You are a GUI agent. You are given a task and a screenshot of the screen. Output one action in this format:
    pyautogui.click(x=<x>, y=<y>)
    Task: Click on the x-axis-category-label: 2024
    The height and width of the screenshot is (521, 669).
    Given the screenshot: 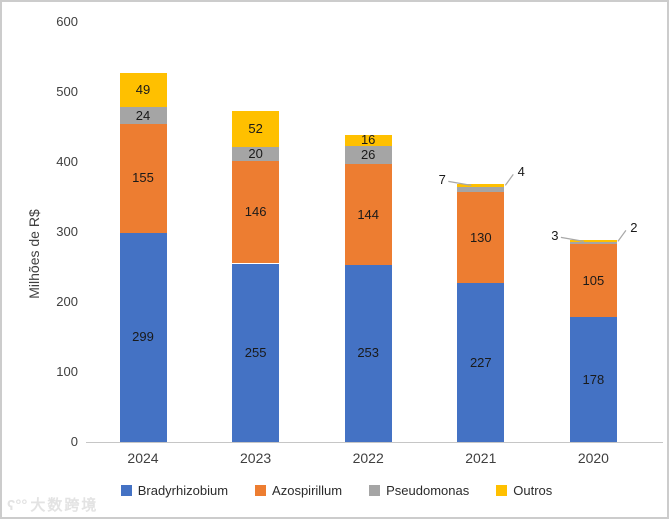 What is the action you would take?
    pyautogui.click(x=143, y=458)
    